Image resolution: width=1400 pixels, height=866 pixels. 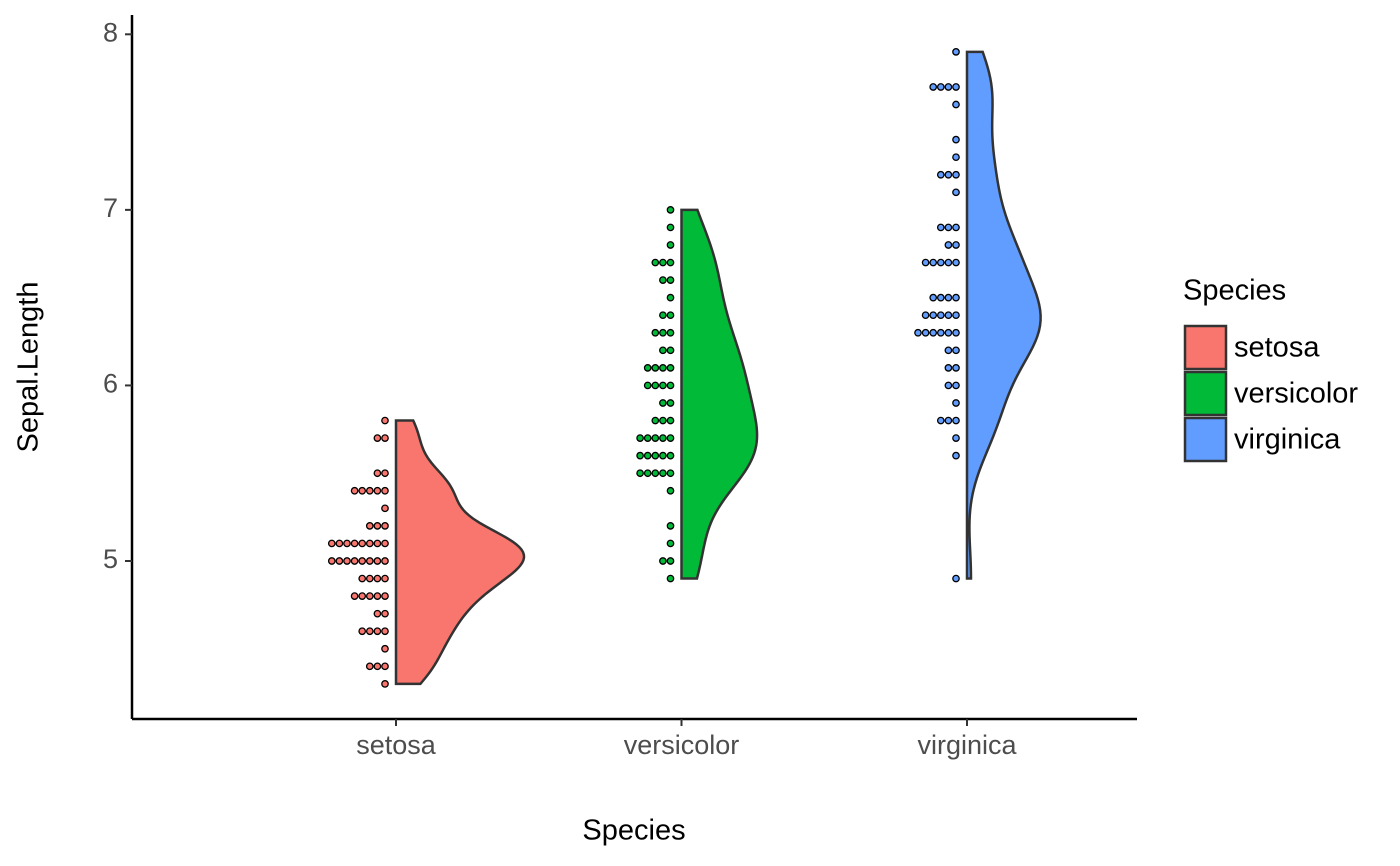 What do you see at coordinates (110, 384) in the screenshot?
I see `y-tick-label: 6` at bounding box center [110, 384].